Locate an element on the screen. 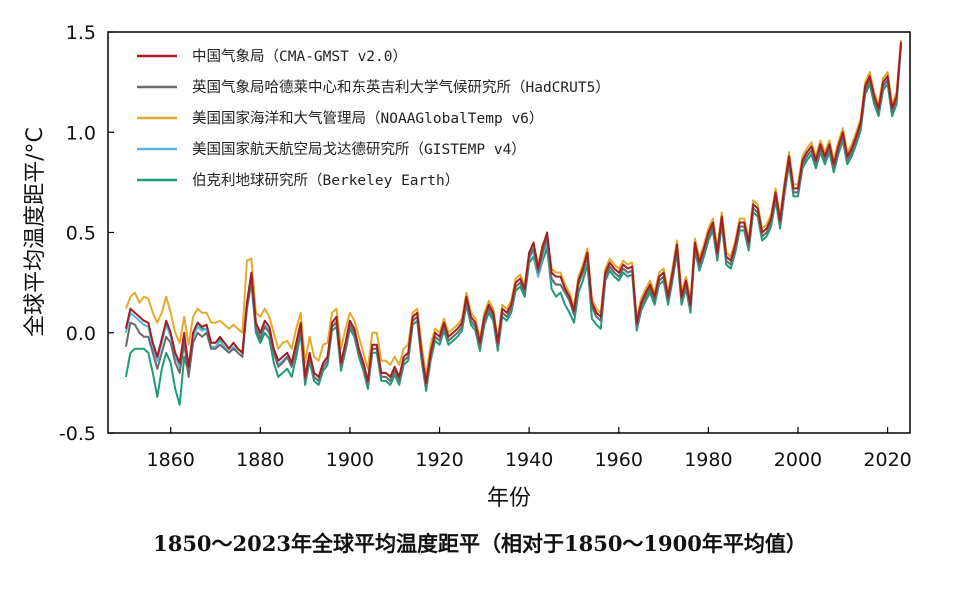 The width and height of the screenshot is (960, 598). x-tick-label: 1880 is located at coordinates (260, 460).